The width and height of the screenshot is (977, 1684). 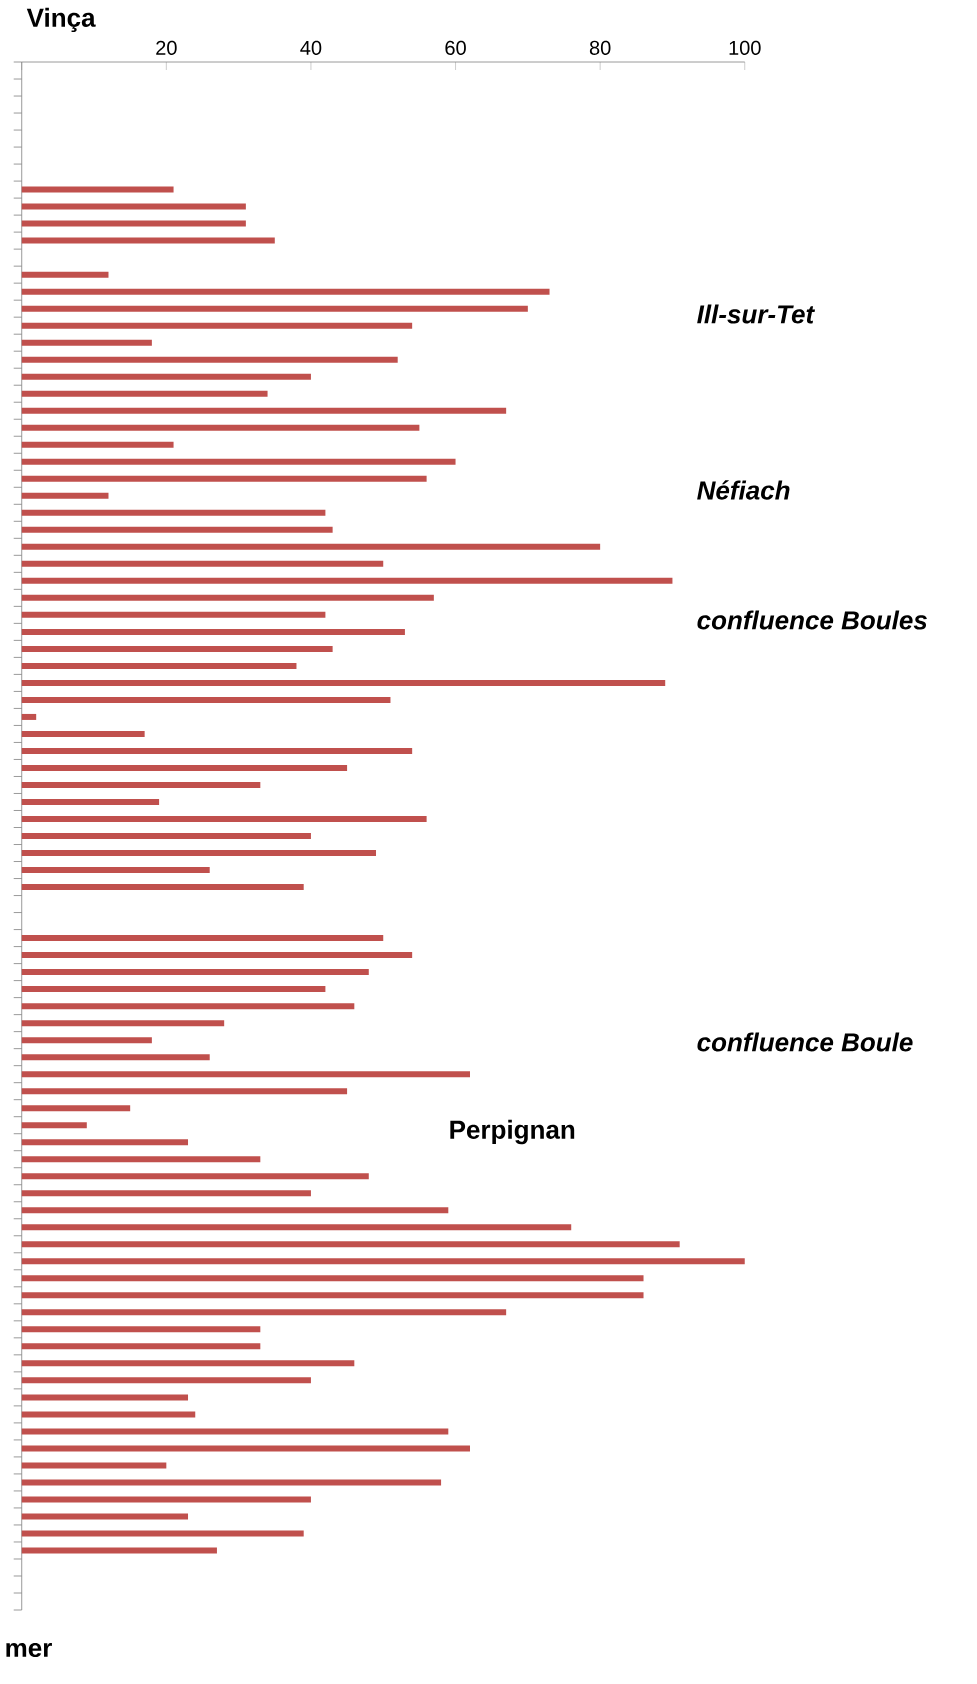 I want to click on annotation: Ill-sur-Tet, so click(x=756, y=314).